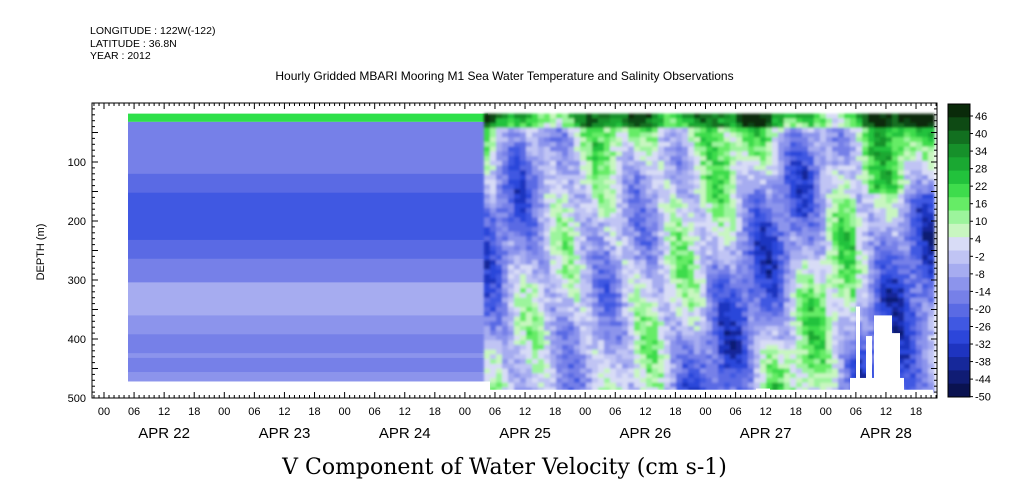 The width and height of the screenshot is (1009, 504). Describe the element at coordinates (981, 205) in the screenshot. I see `colorbar-label: 16` at that location.